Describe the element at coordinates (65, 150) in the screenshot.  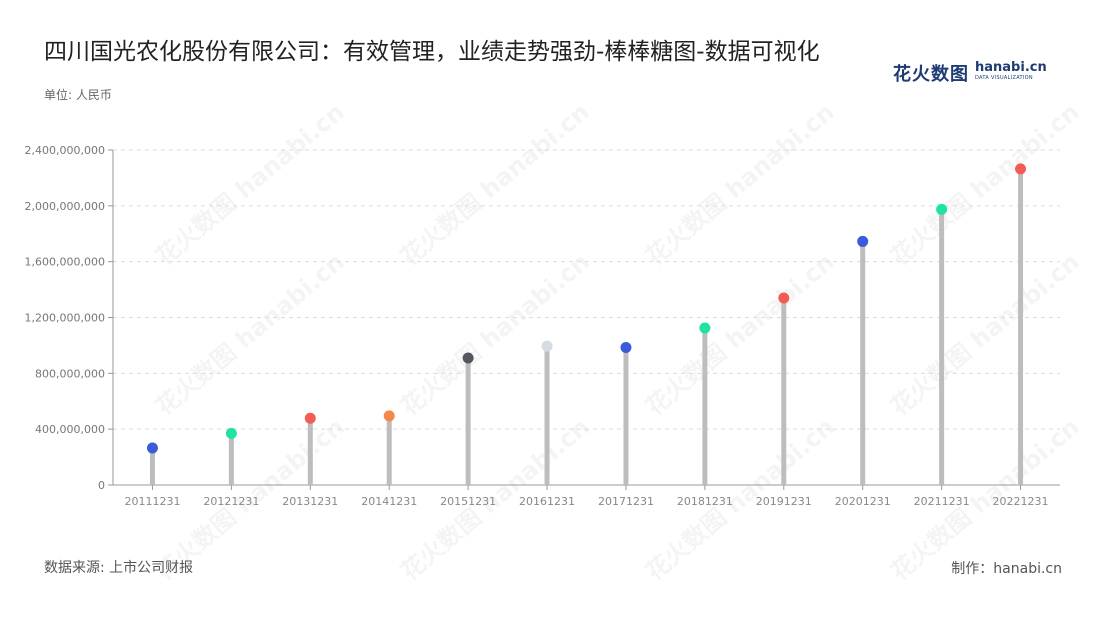
I see `y-tick-label: 2,400,000,000` at that location.